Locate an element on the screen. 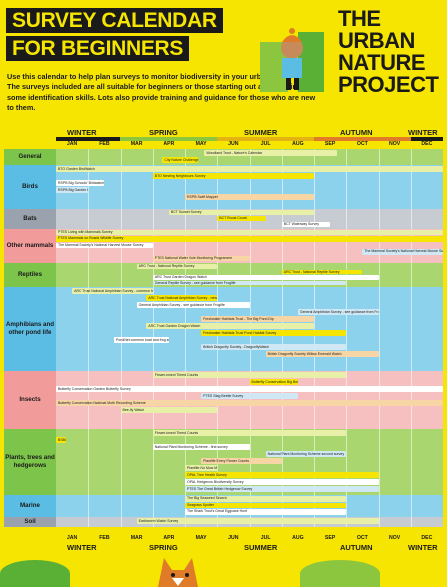 The width and height of the screenshot is (447, 587). category-label: General is located at coordinates (30, 156).